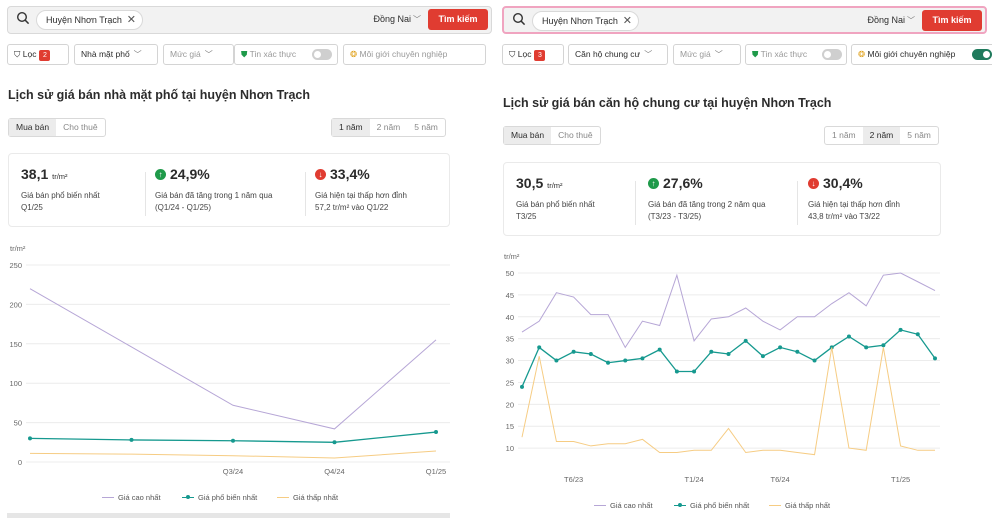 This screenshot has width=1000, height=518. Describe the element at coordinates (510, 382) in the screenshot. I see `y-tick-label: 25` at that location.